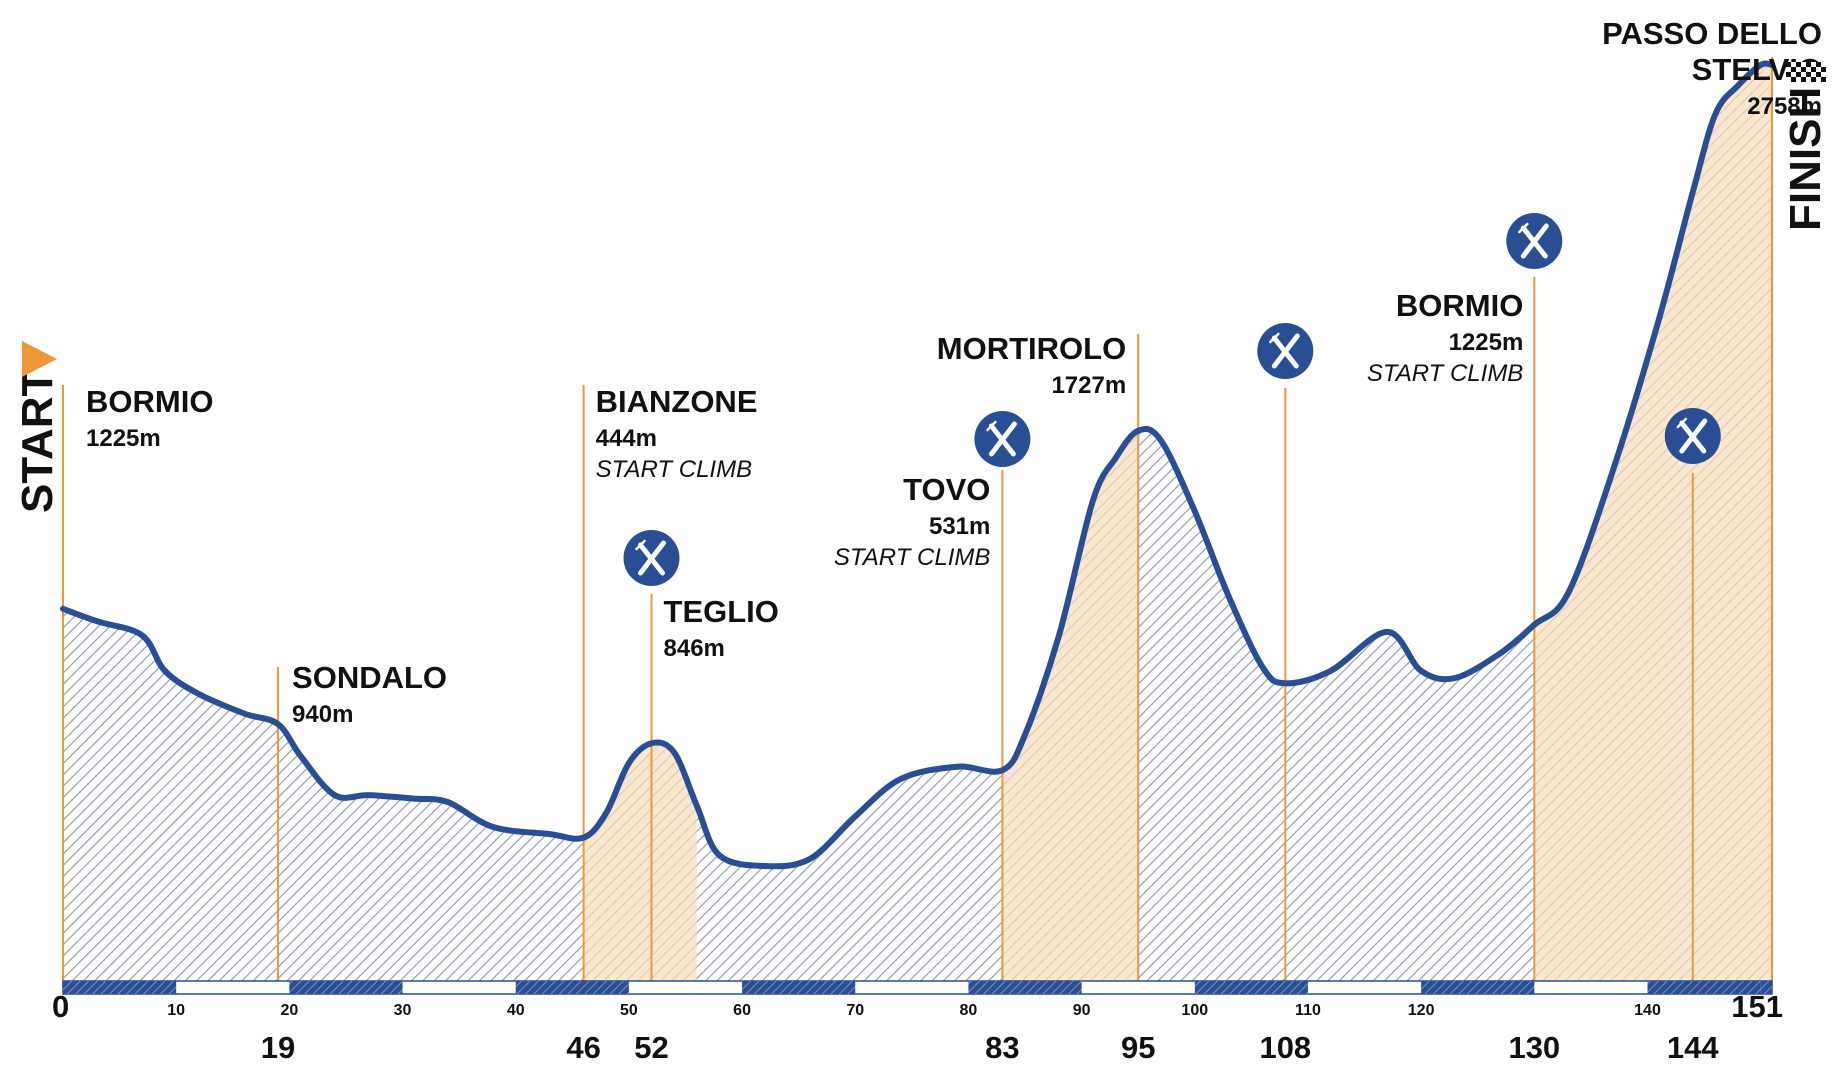 Image resolution: width=1832 pixels, height=1085 pixels. I want to click on minor-tick-label: 90, so click(1082, 1010).